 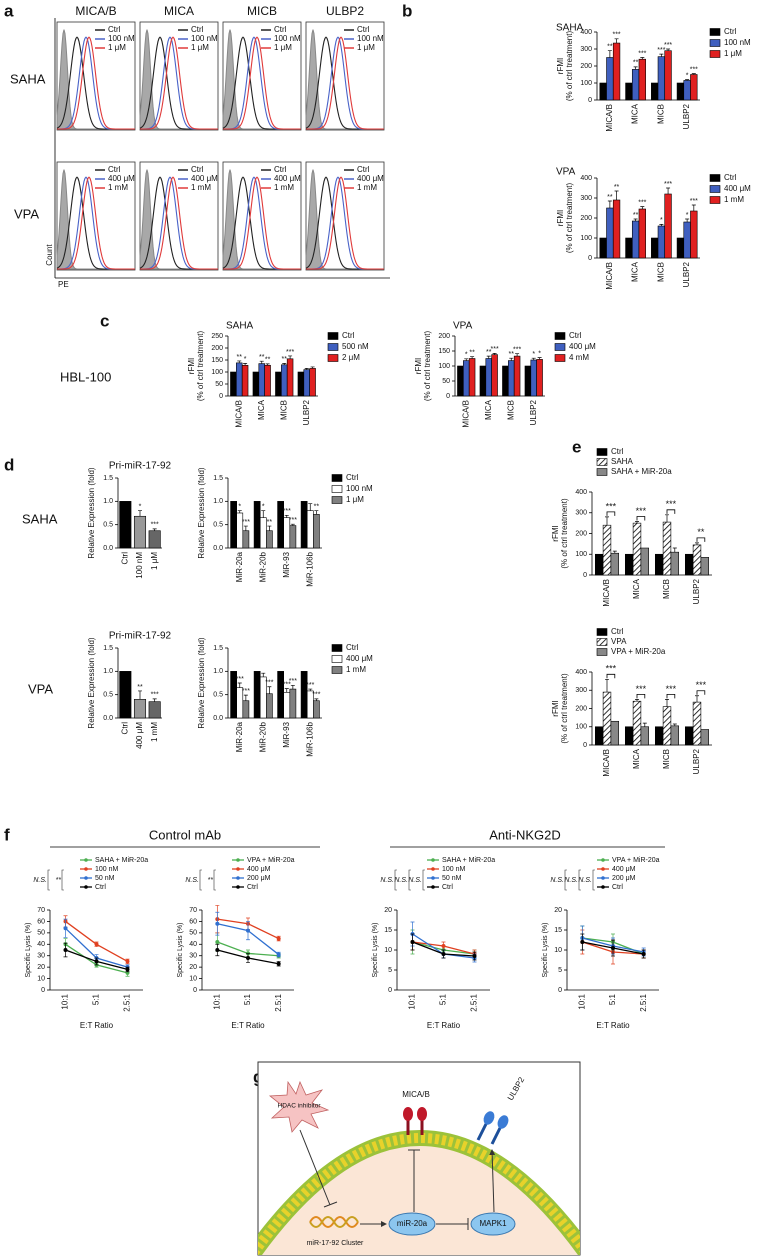 I want to click on x-tick-label: 2.5:1, so click(x=474, y=1002).